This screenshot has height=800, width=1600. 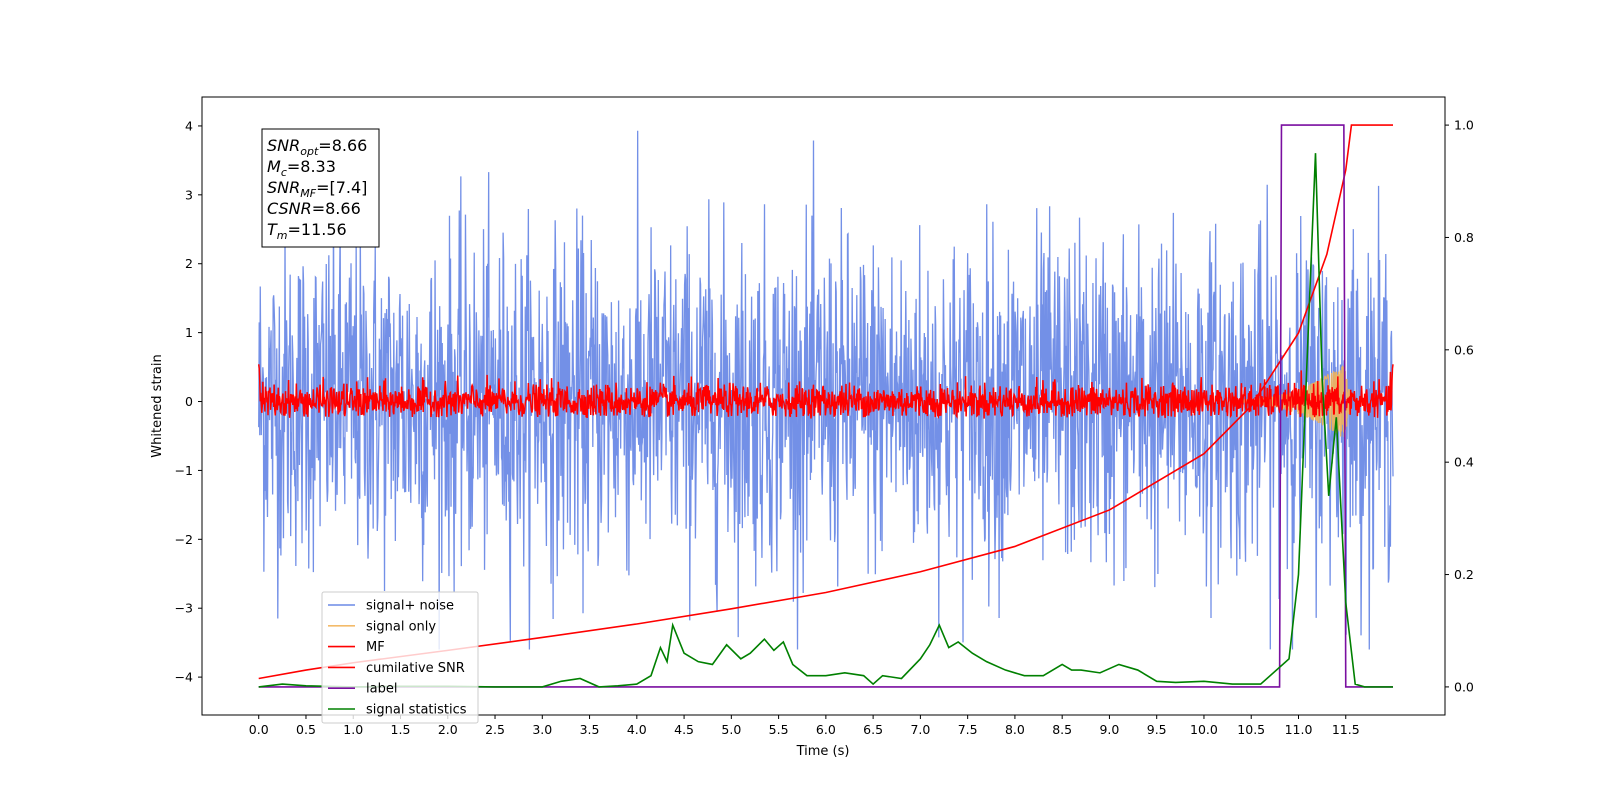 What do you see at coordinates (1299, 729) in the screenshot?
I see `x-tick-label: 11.0` at bounding box center [1299, 729].